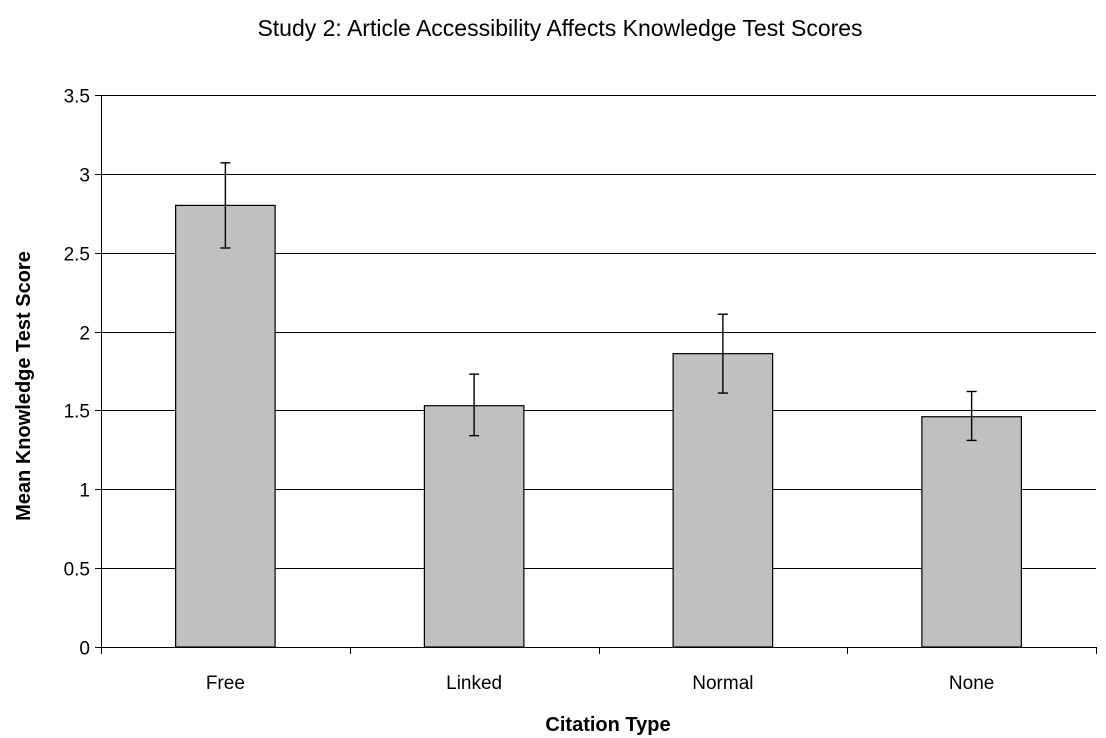 The height and width of the screenshot is (738, 1106). What do you see at coordinates (77, 255) in the screenshot?
I see `y-tick-label: 2.5` at bounding box center [77, 255].